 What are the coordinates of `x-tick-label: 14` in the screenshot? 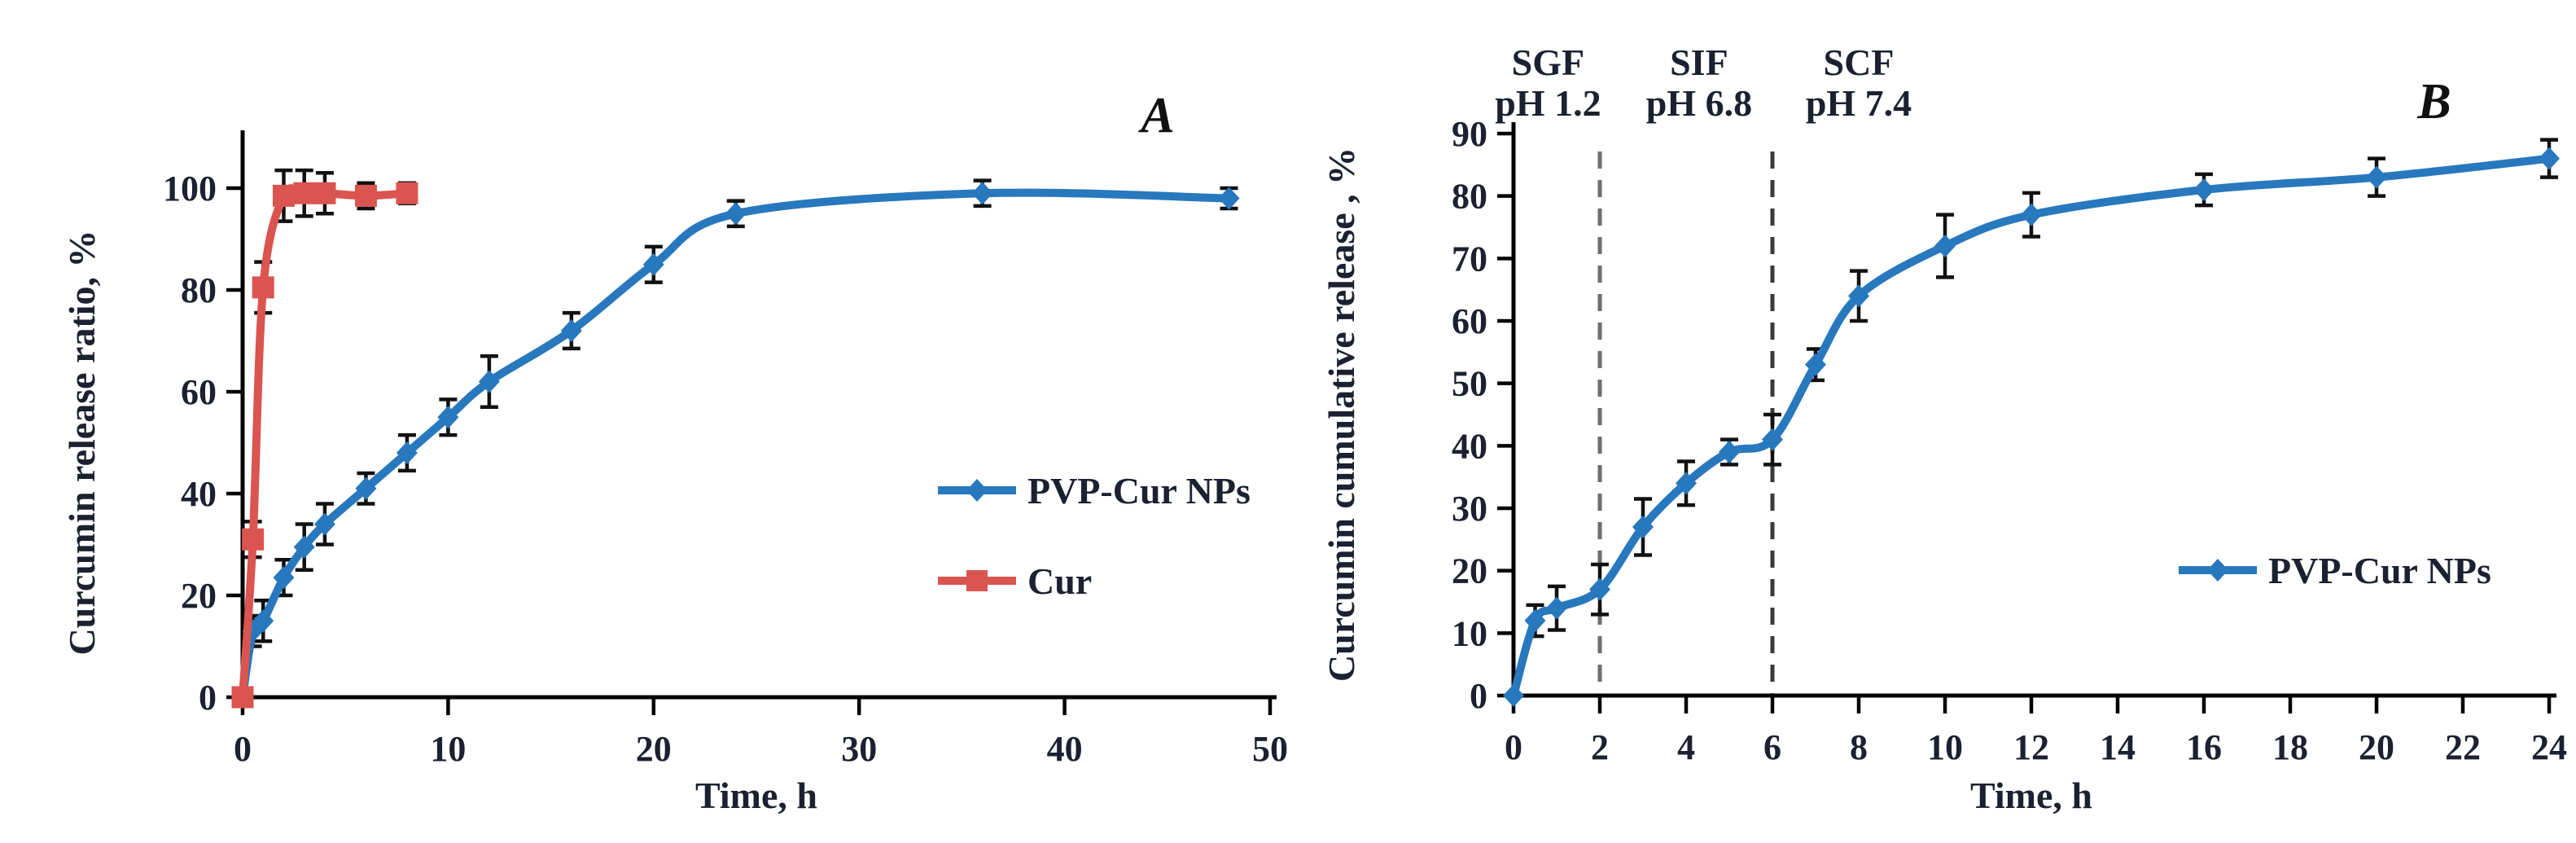 It's located at (2118, 747).